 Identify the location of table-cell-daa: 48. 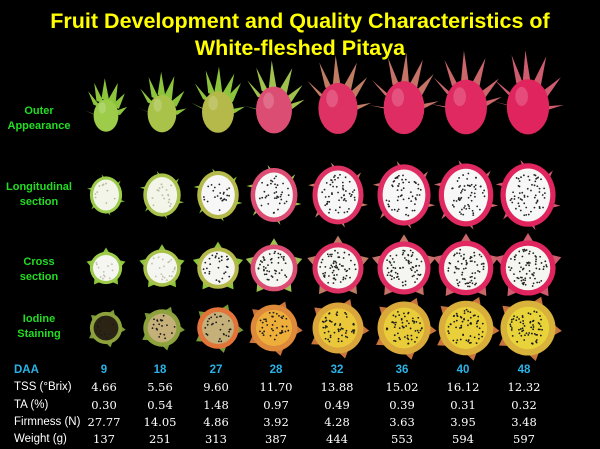
(524, 370).